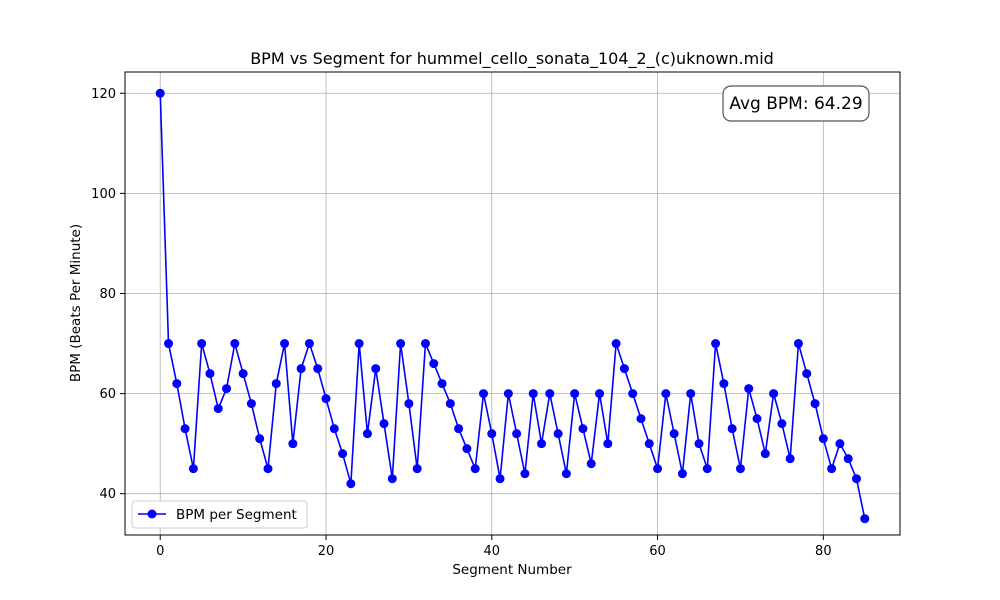  I want to click on avg-bpm-annotation: Avg BPM: 64.29, so click(796, 103).